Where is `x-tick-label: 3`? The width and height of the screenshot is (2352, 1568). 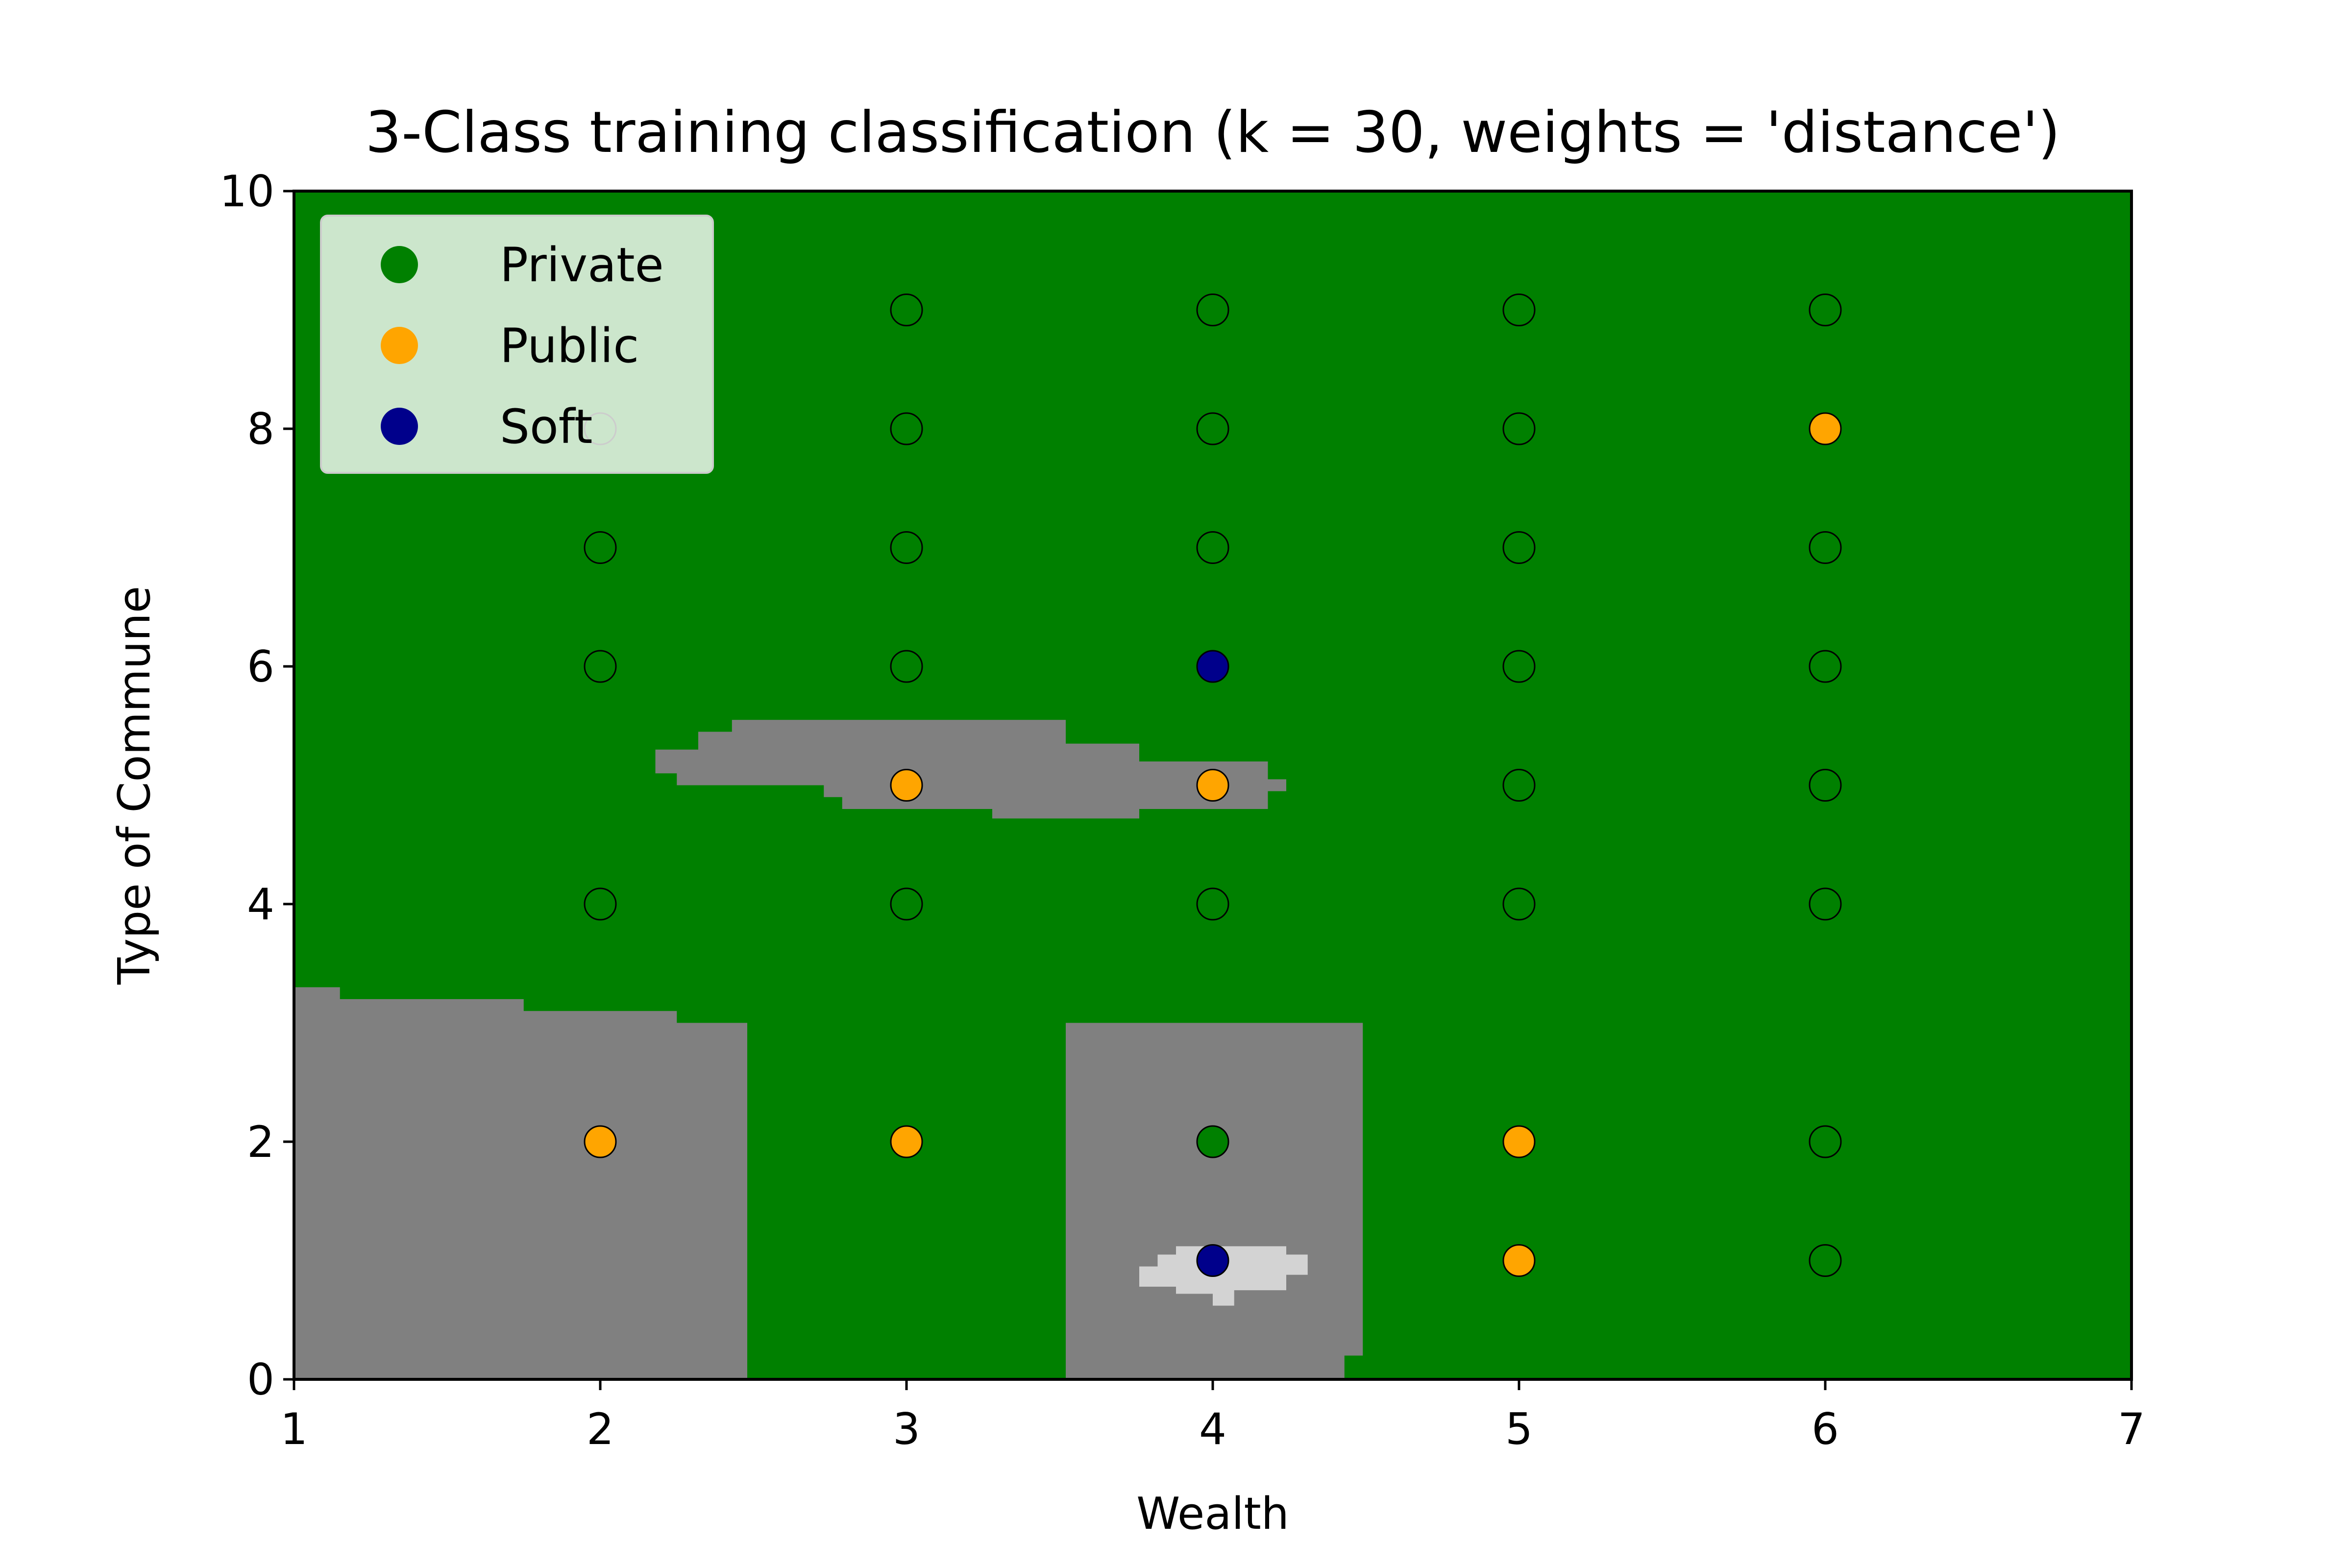 x-tick-label: 3 is located at coordinates (906, 1429).